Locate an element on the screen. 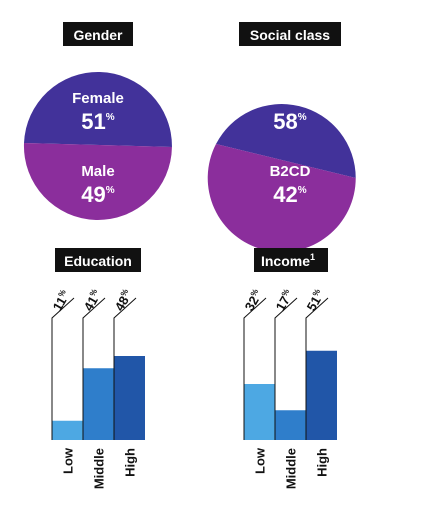  pie-label-b2cd: B2CD is located at coordinates (290, 171).